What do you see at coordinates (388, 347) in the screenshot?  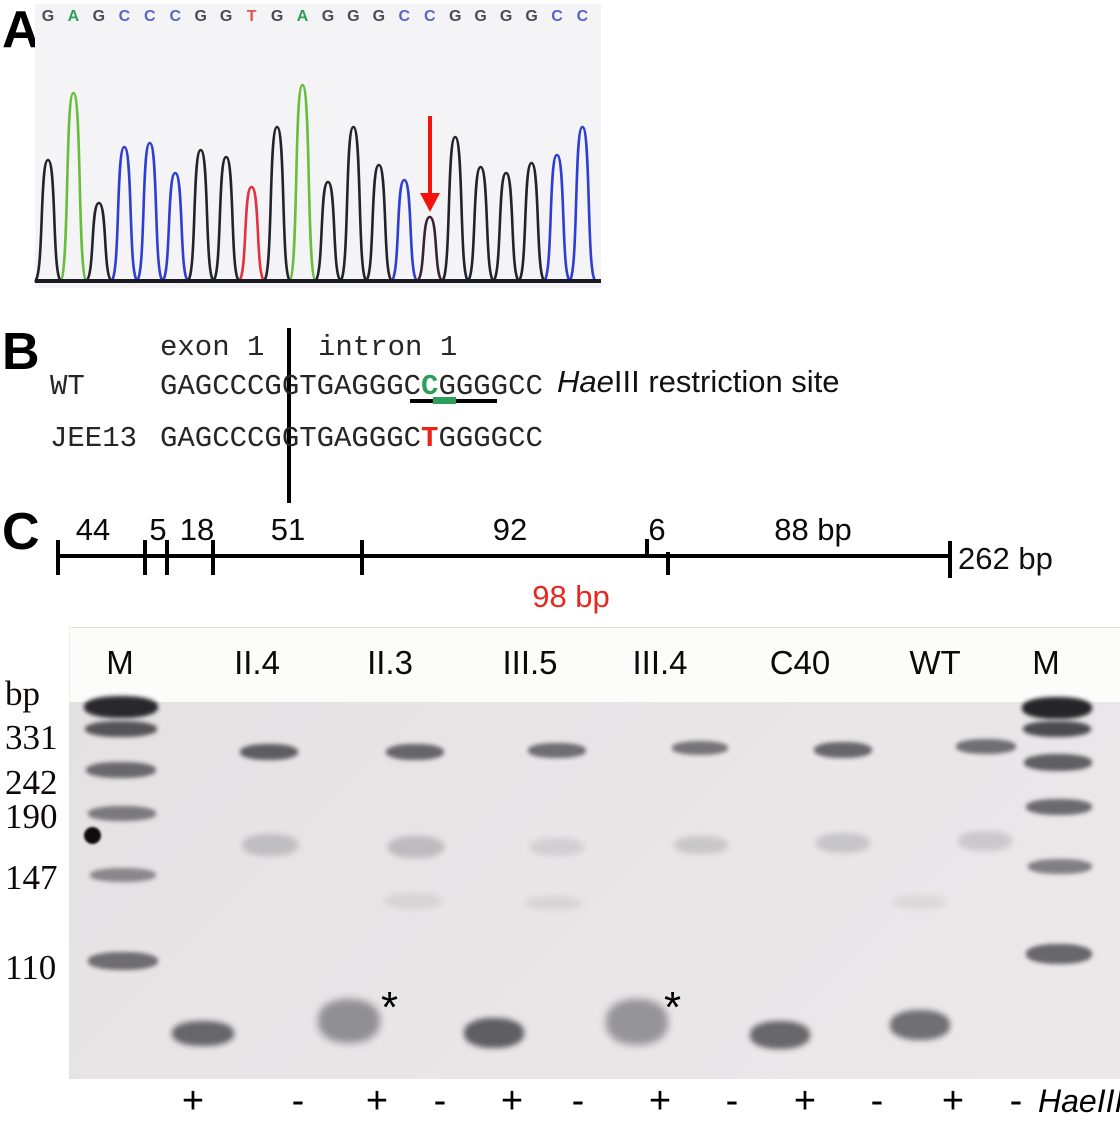 I see `intron-label: intron 1` at bounding box center [388, 347].